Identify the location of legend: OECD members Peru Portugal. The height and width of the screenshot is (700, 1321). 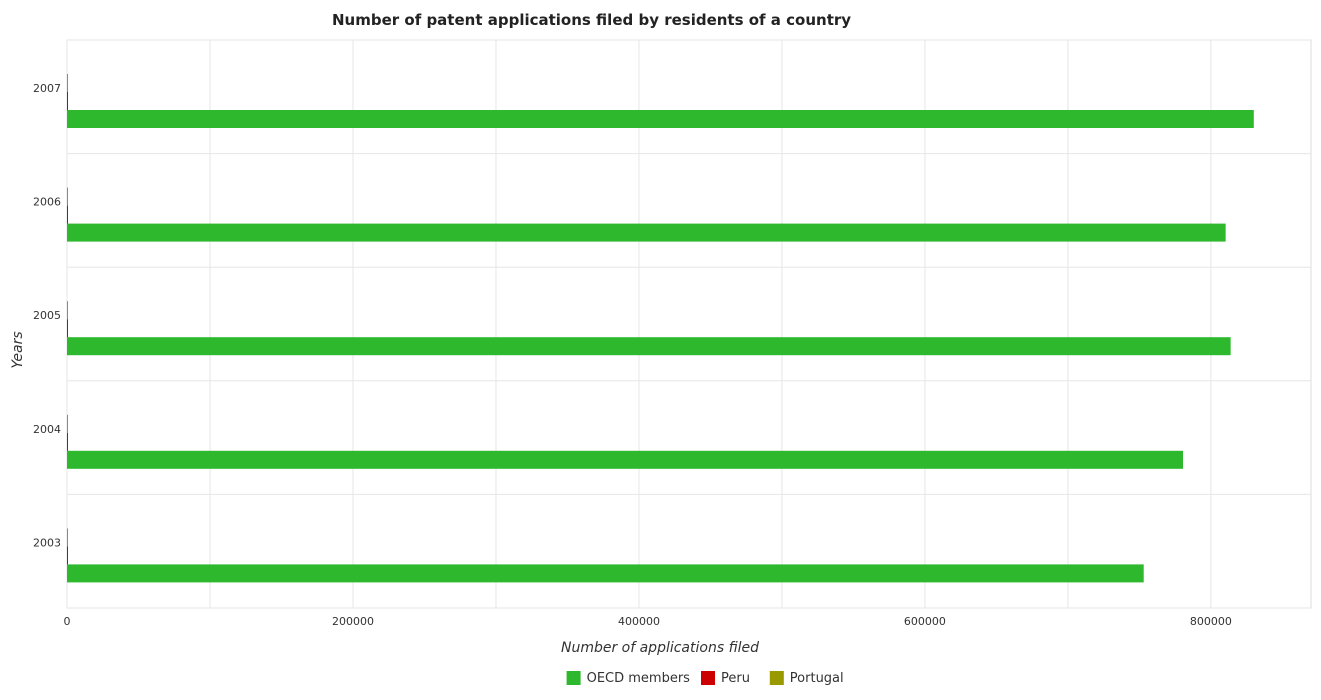
(705, 678).